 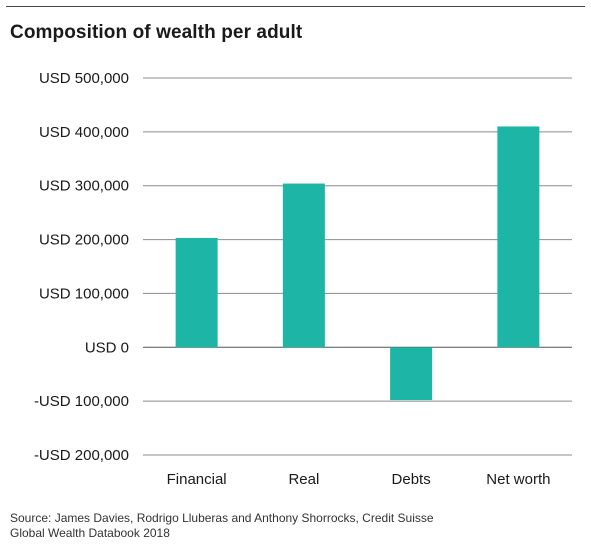 I want to click on y-tick-label: USD 0, so click(x=107, y=347).